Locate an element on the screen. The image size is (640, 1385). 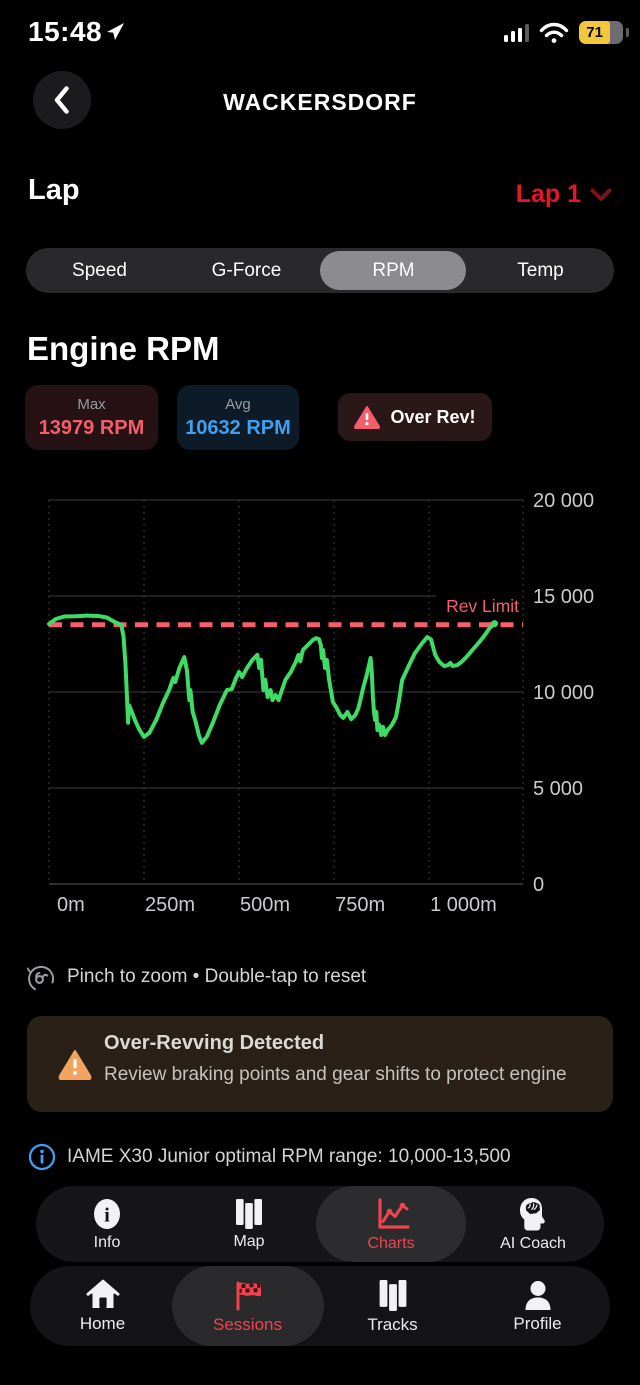
max-value: 13979 RPM is located at coordinates (91, 427).